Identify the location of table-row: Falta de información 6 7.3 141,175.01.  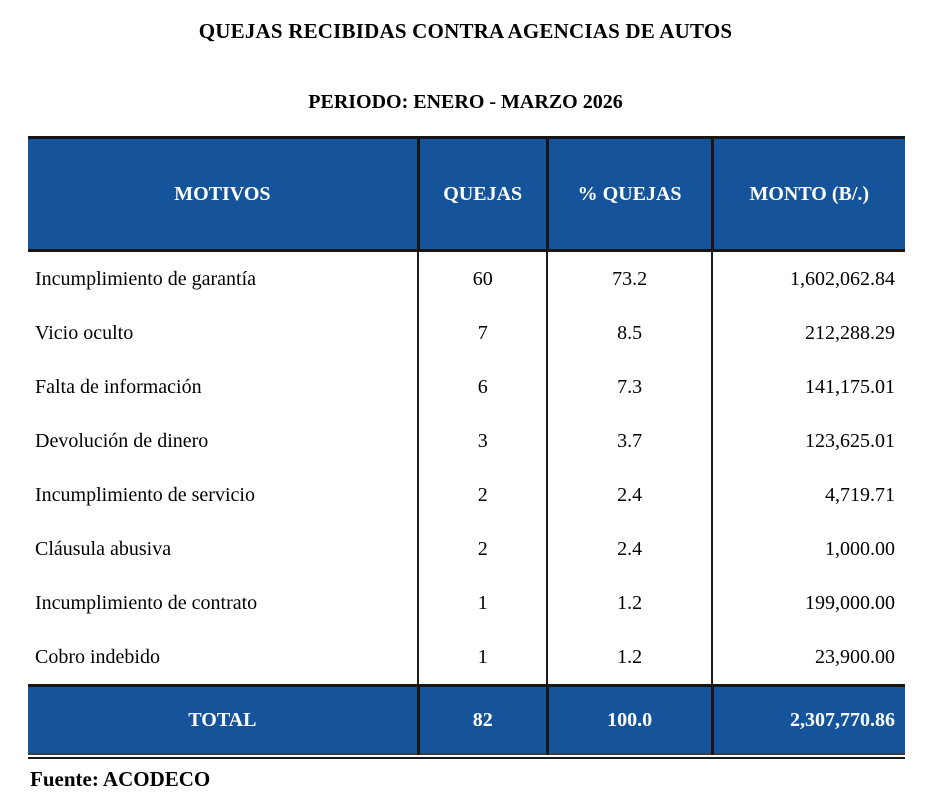
(466, 387).